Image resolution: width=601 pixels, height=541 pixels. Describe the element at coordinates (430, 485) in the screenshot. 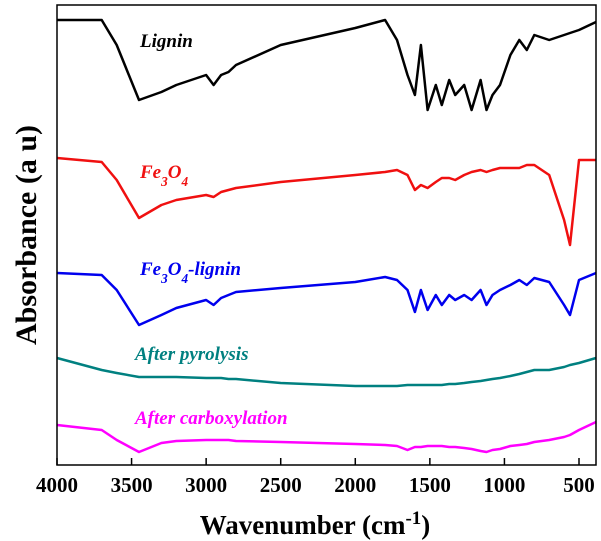

I see `x-tick-label: 1500` at that location.